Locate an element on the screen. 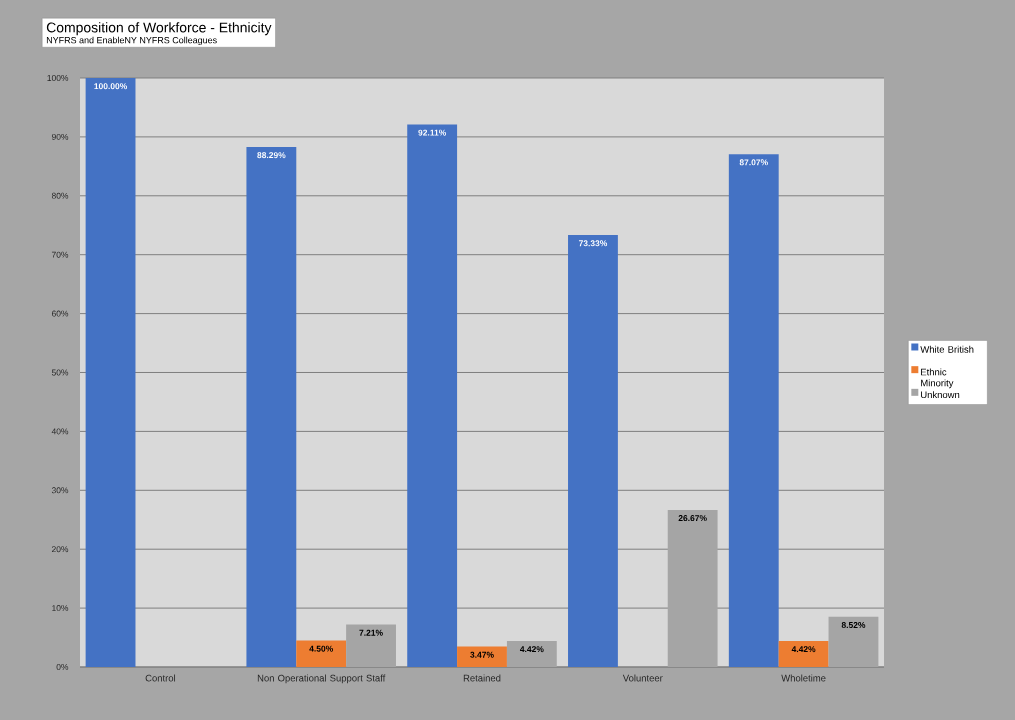 The height and width of the screenshot is (720, 1015). data-label: 87.07% is located at coordinates (753, 162).